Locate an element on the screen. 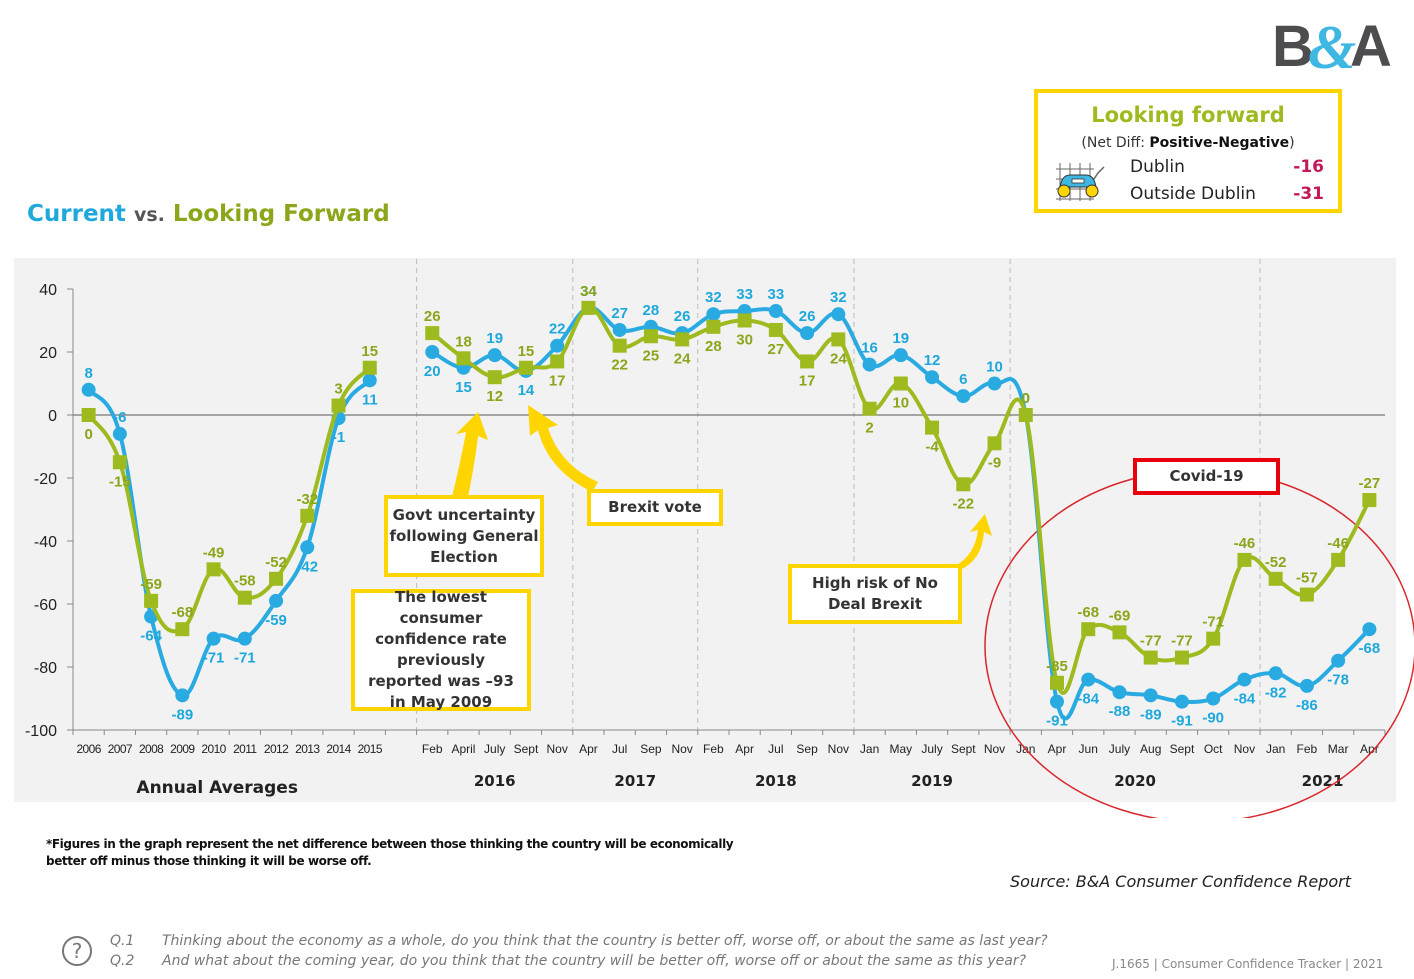  current-data-label: -86 is located at coordinates (1307, 705).